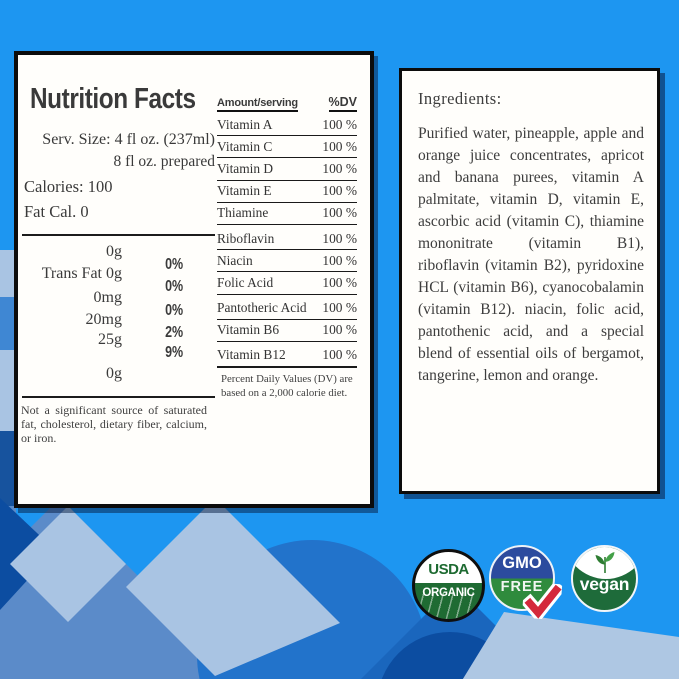 The width and height of the screenshot is (679, 679). I want to click on nutrient-amount: 25g, so click(110, 339).